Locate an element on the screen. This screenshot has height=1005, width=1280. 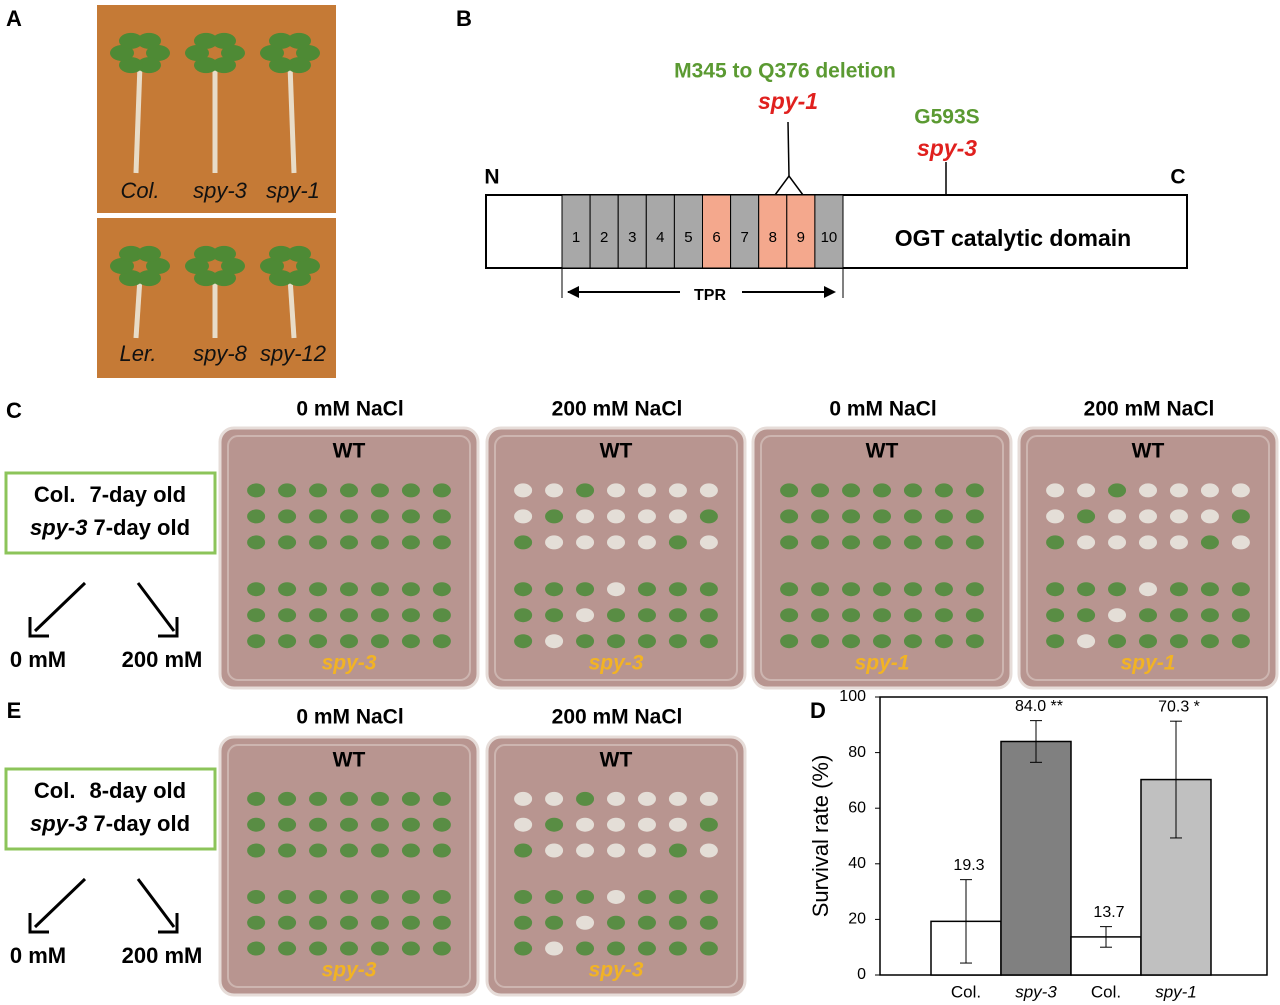
value-label: 70.3 * is located at coordinates (1179, 706).